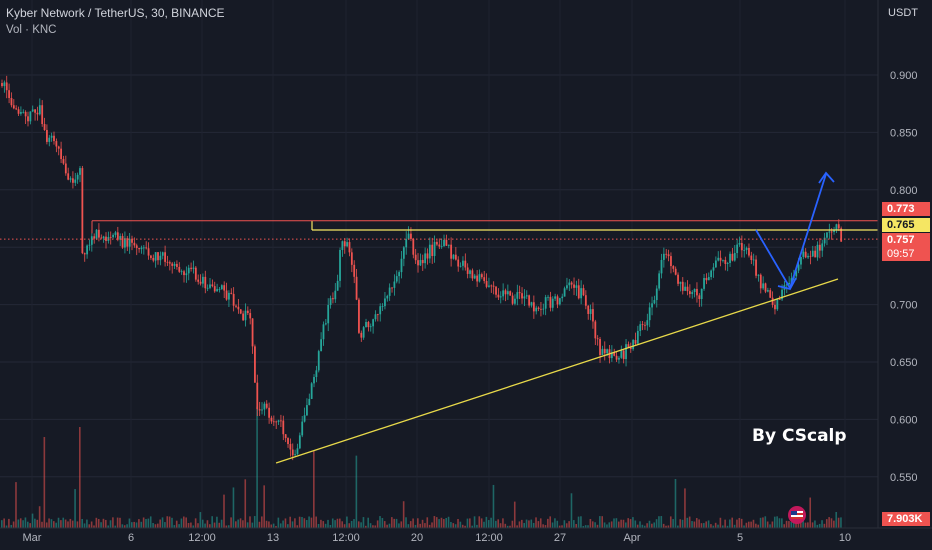 This screenshot has width=932, height=550. Describe the element at coordinates (31, 30) in the screenshot. I see `volume-indicator-label: Vol · KNC` at that location.